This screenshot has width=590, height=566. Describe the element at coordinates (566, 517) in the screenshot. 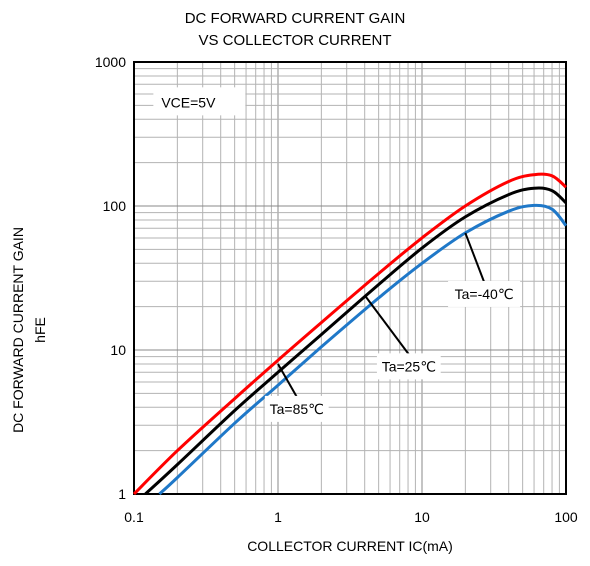

I see `x-tick-label: 100` at that location.